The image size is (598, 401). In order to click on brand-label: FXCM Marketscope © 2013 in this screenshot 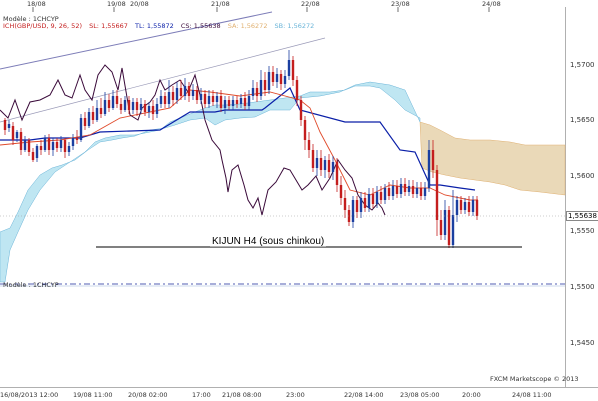, I will do `click(534, 379)`.